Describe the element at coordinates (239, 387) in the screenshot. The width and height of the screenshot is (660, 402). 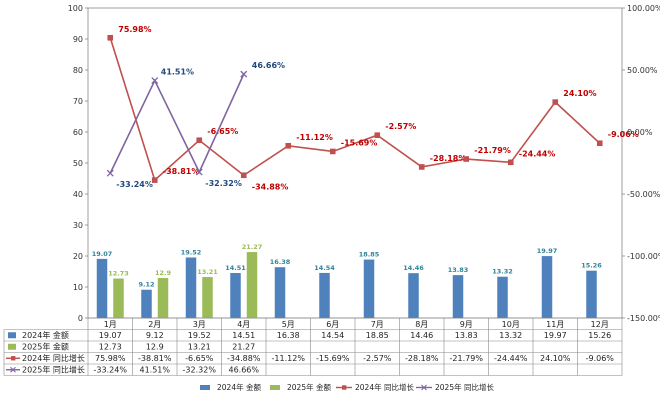
I see `legend-label: 2024年 金额` at that location.